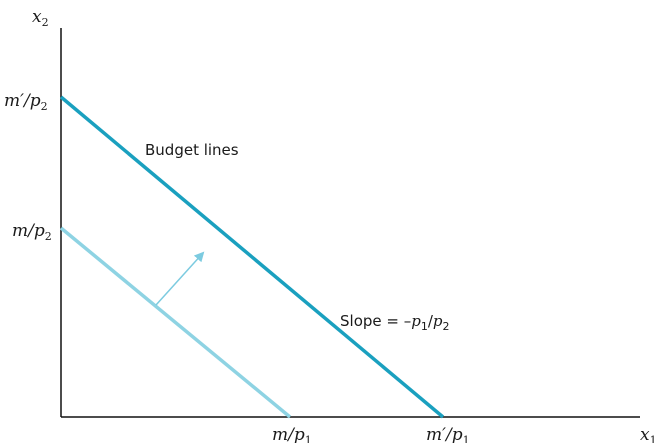  What do you see at coordinates (448, 434) in the screenshot?
I see `x-tick-new-intercept: m′/p1` at bounding box center [448, 434].